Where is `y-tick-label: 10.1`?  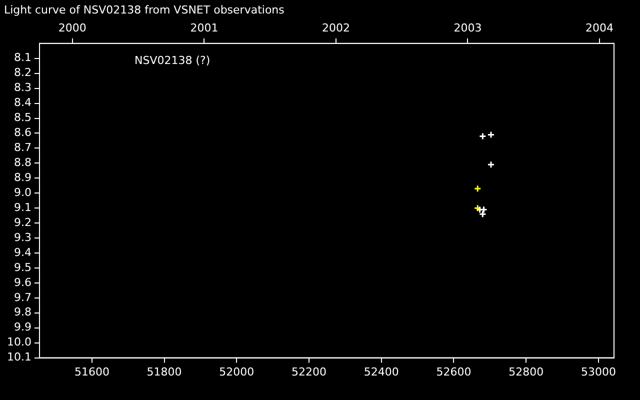
y-tick-label: 10.1 is located at coordinates (19, 357).